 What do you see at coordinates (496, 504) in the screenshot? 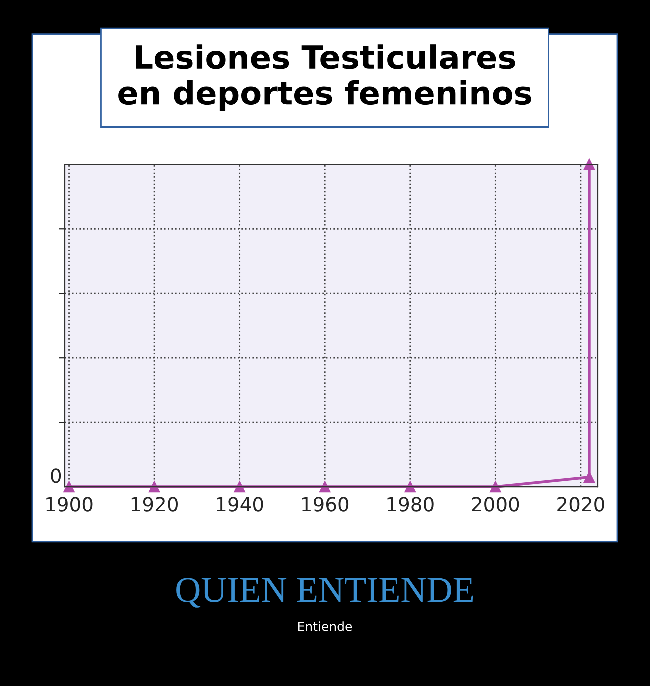
I see `x-tick-label: 2000` at bounding box center [496, 504].